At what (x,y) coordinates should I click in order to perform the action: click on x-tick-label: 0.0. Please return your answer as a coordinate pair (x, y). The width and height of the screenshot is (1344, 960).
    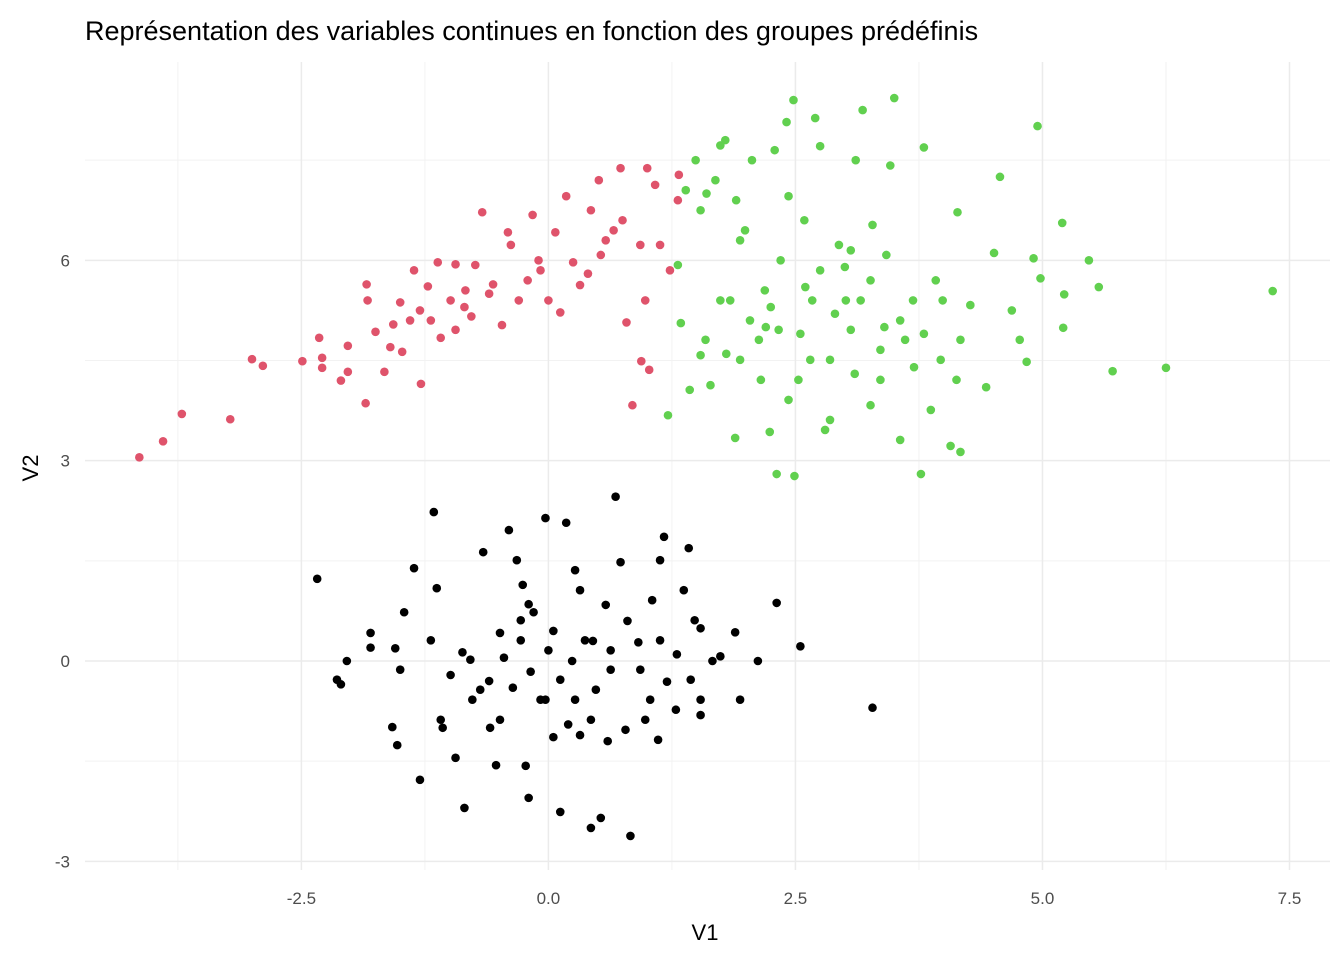
    Looking at the image, I should click on (549, 898).